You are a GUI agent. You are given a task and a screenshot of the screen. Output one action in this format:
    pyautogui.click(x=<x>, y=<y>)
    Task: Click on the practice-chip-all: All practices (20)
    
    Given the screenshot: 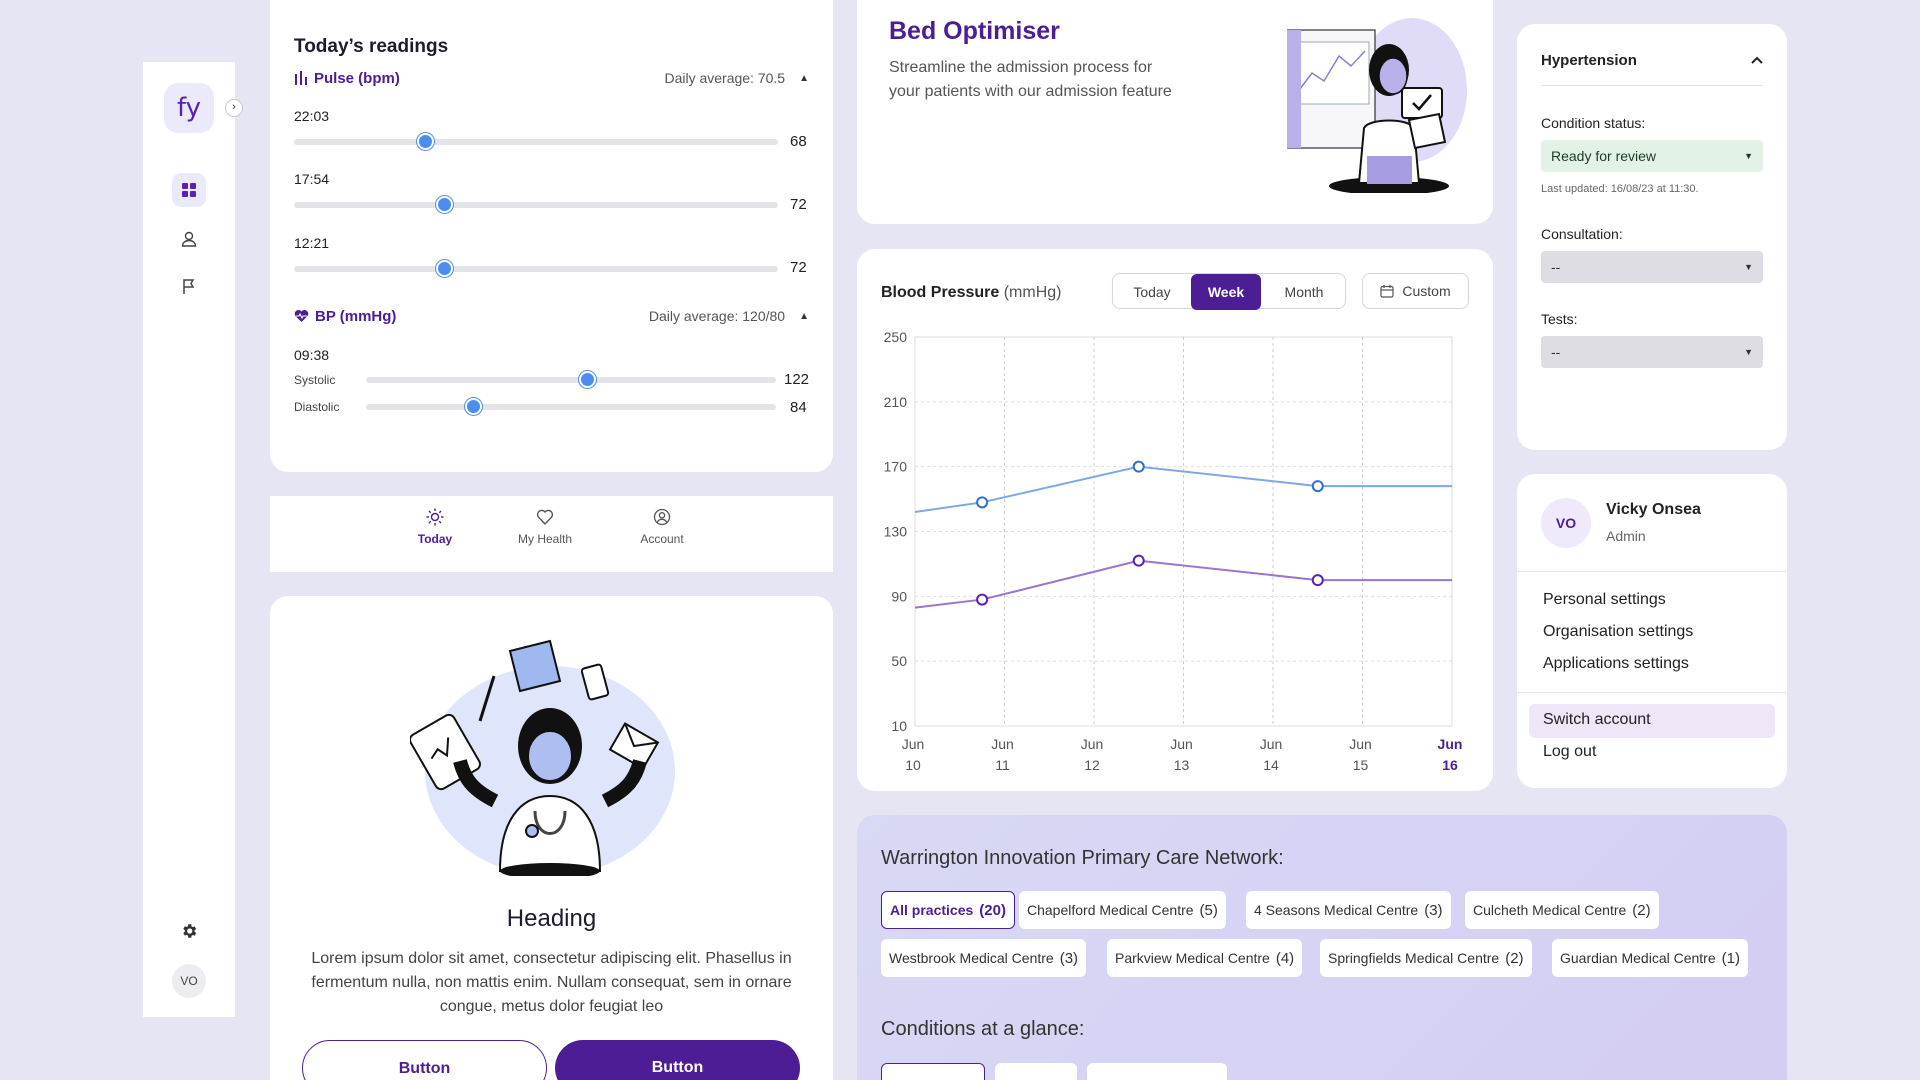 What is the action you would take?
    pyautogui.click(x=948, y=910)
    